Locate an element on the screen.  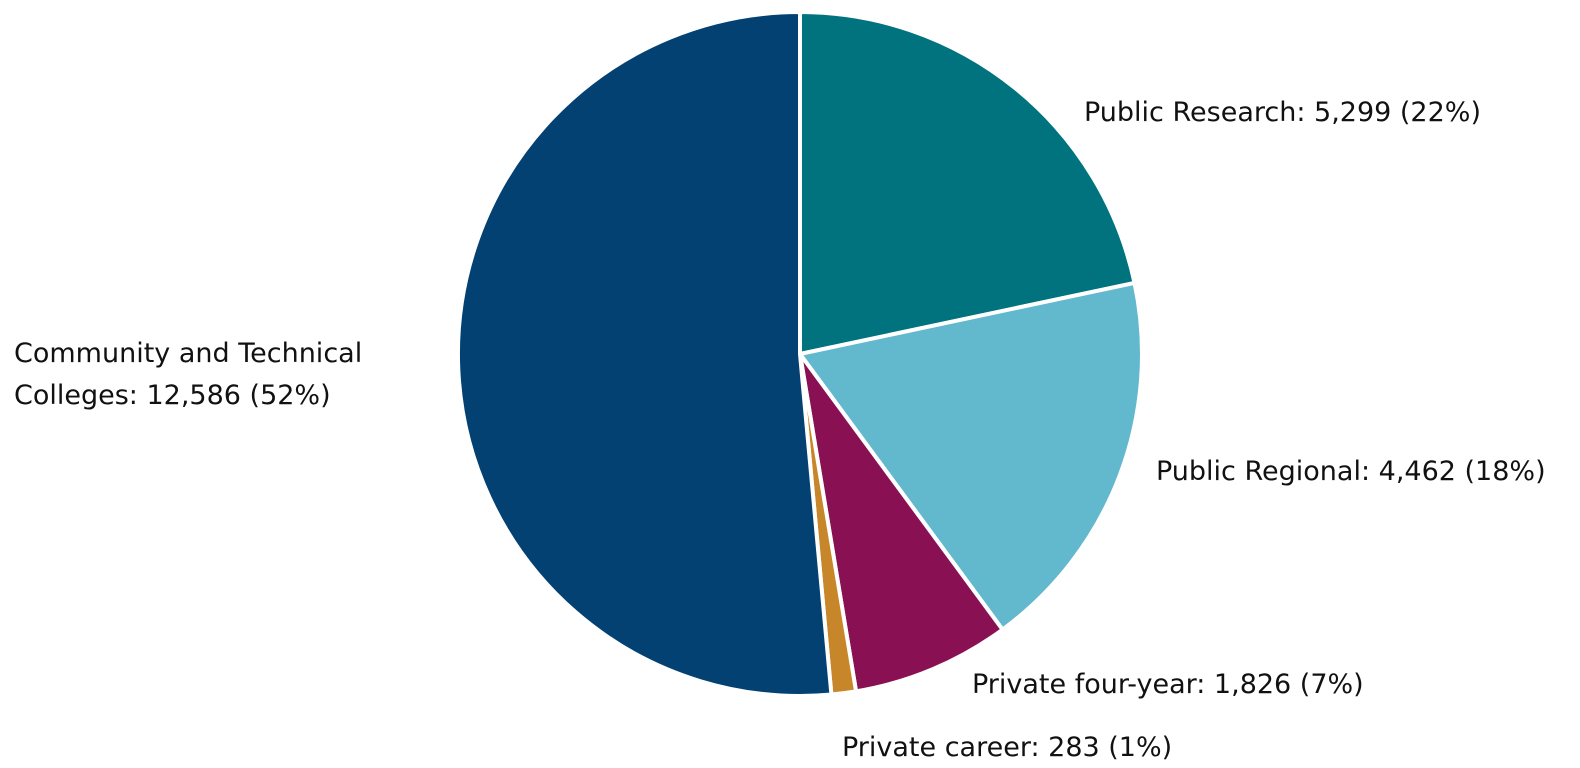
pie-slice-public-research is located at coordinates (967, 183).